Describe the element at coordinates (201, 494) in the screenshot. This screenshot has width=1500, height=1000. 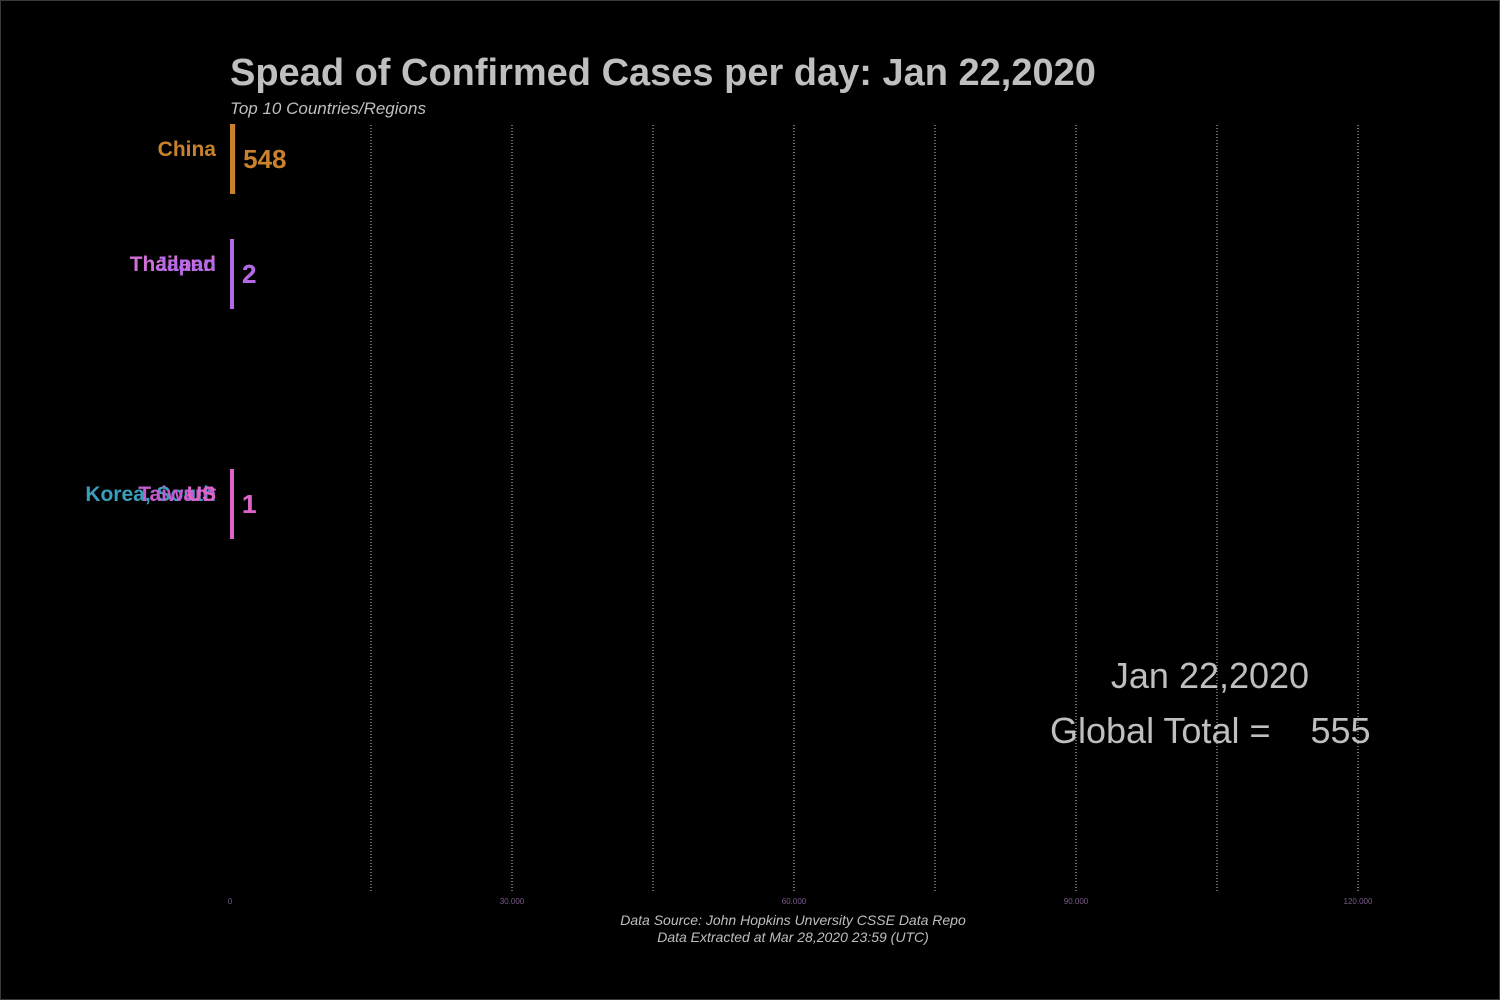
I see `country-label: US` at that location.